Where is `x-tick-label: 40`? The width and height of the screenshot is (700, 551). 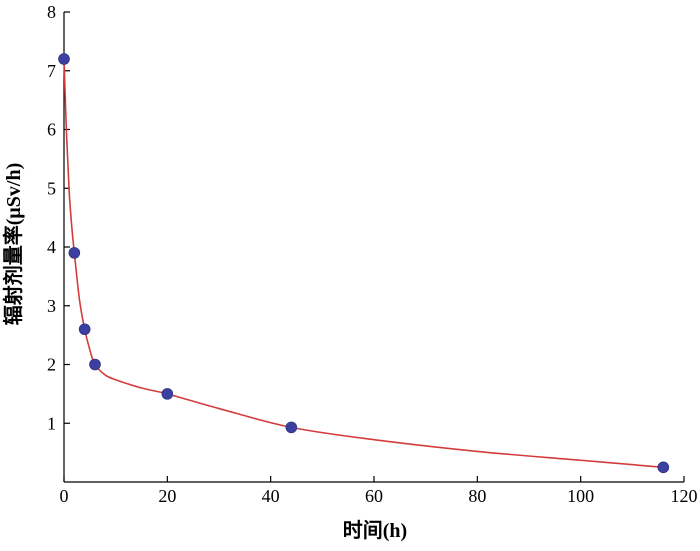 x-tick-label: 40 is located at coordinates (271, 496).